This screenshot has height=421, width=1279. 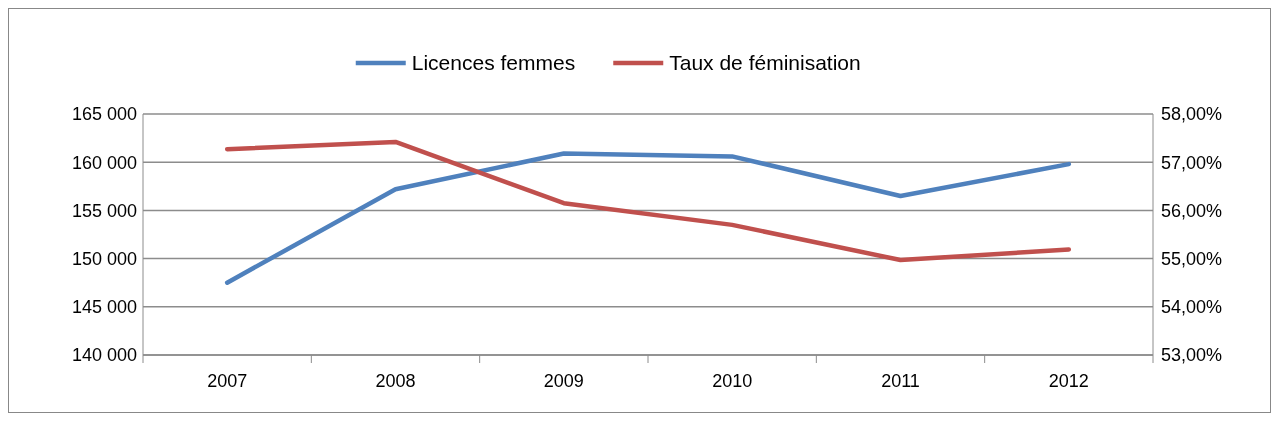 I want to click on x-tick-label: 2011, so click(x=900, y=381).